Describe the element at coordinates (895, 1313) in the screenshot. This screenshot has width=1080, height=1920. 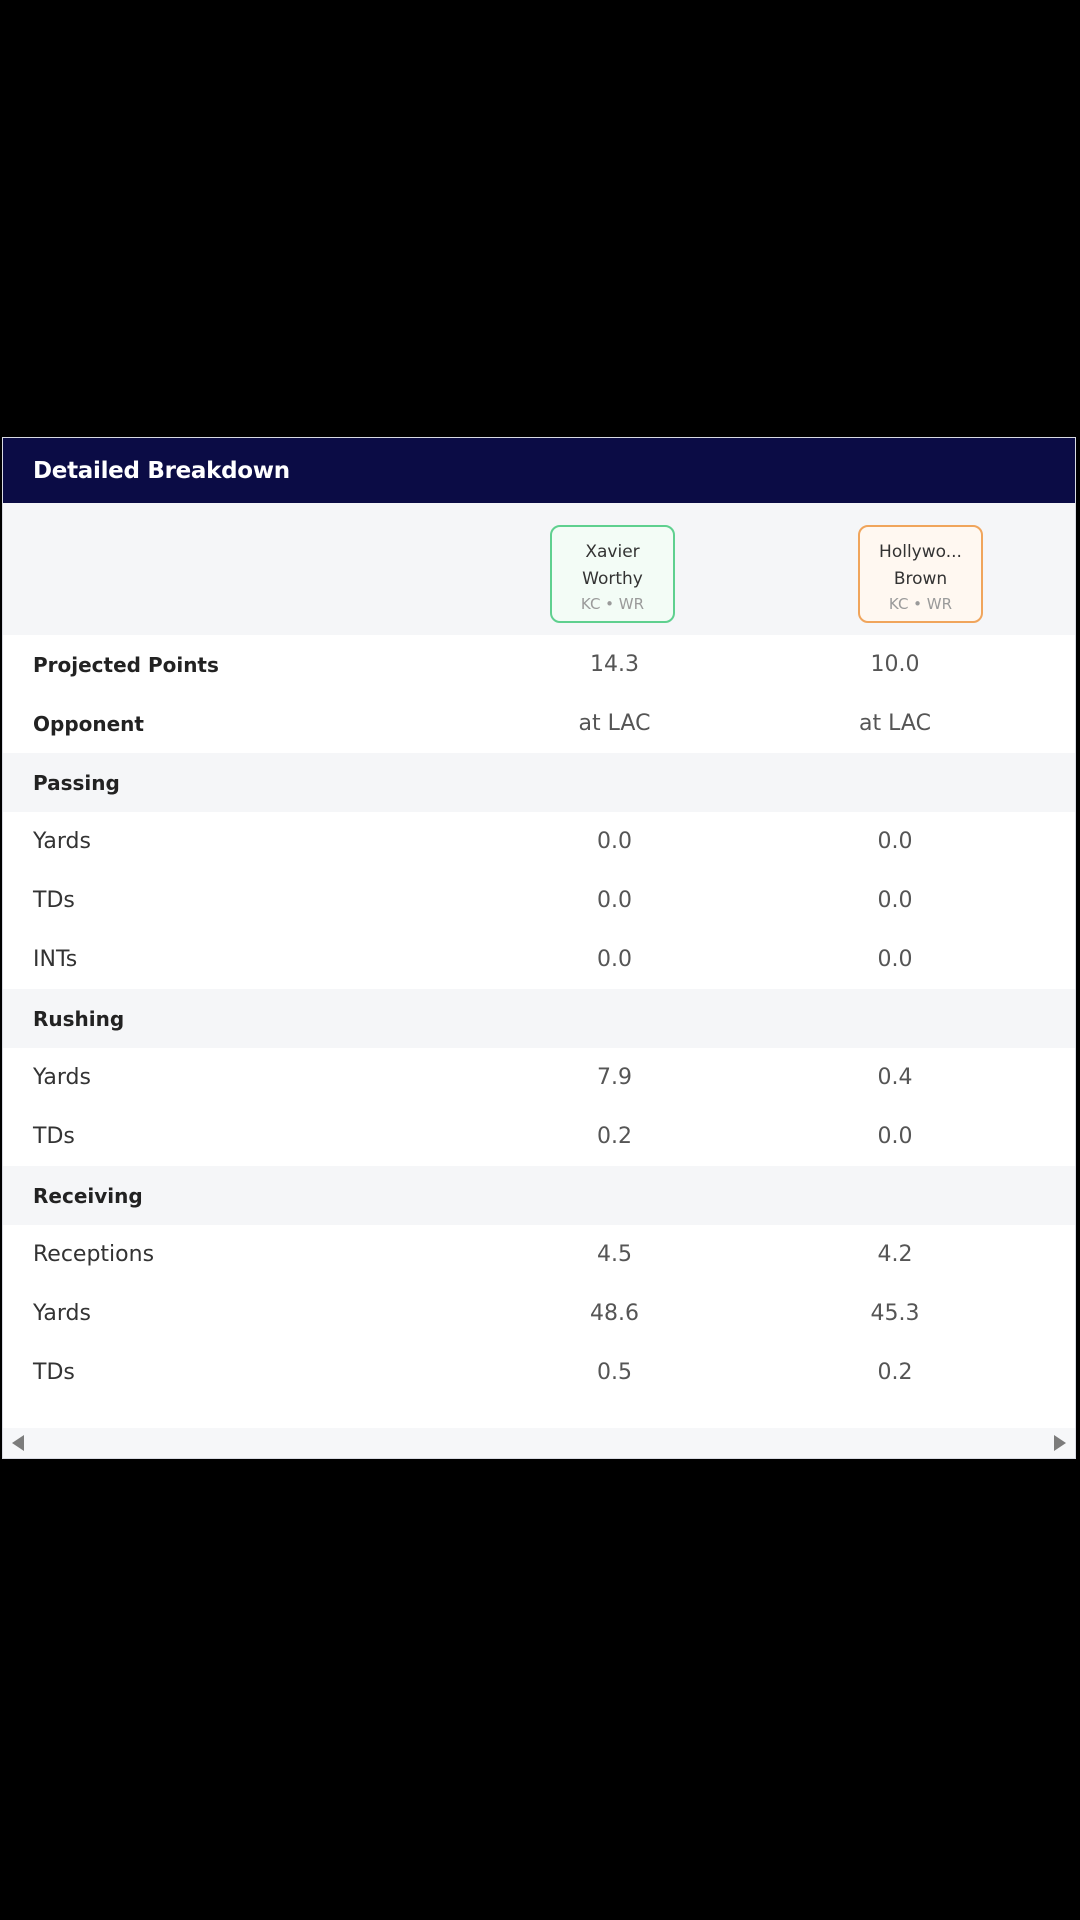
I see `p2-value: 45.3` at that location.